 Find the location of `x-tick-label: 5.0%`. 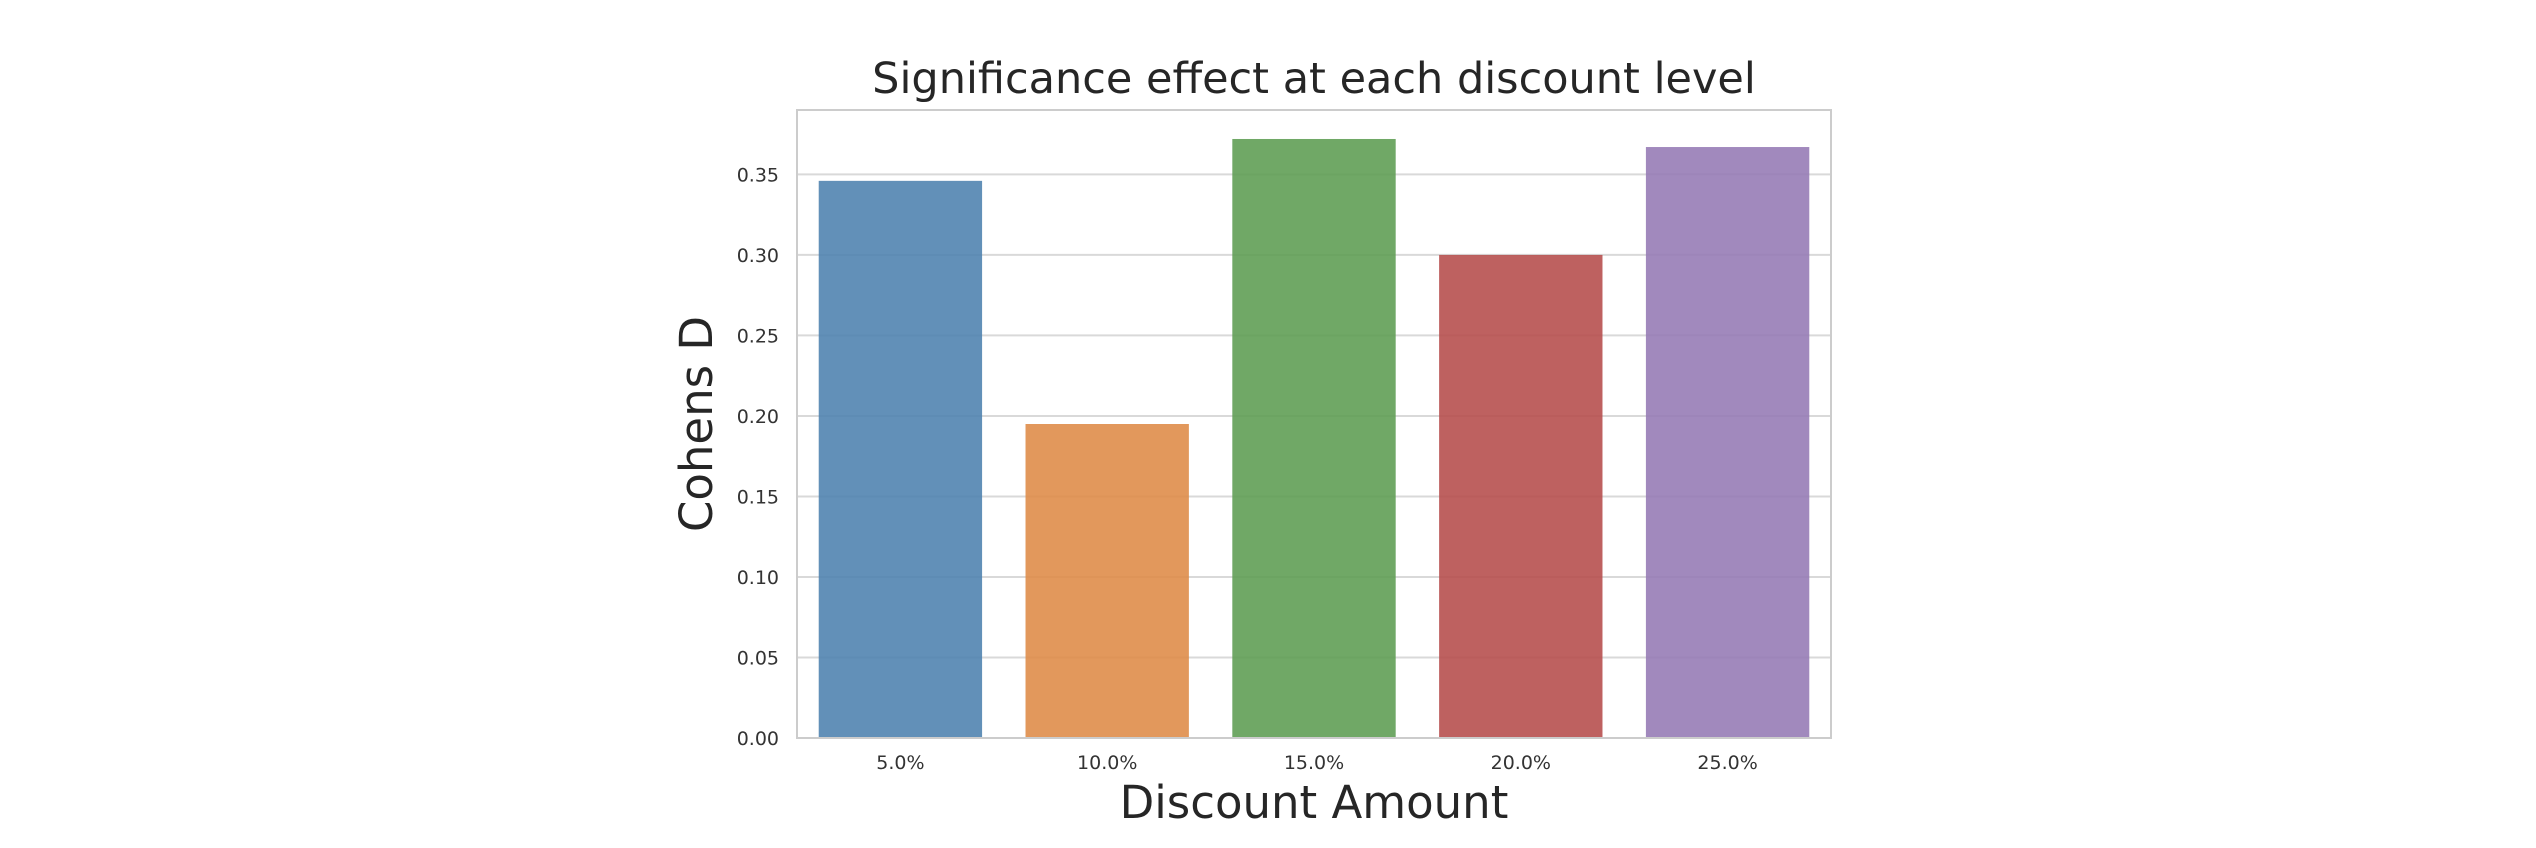

x-tick-label: 5.0% is located at coordinates (900, 763).